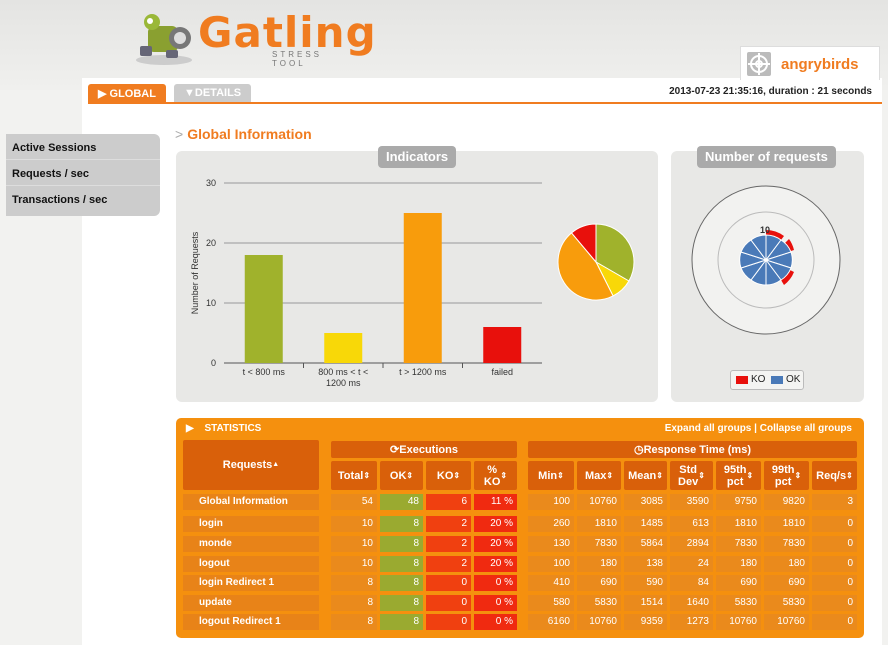 This screenshot has width=888, height=645. I want to click on table-cell: 580, so click(551, 603).